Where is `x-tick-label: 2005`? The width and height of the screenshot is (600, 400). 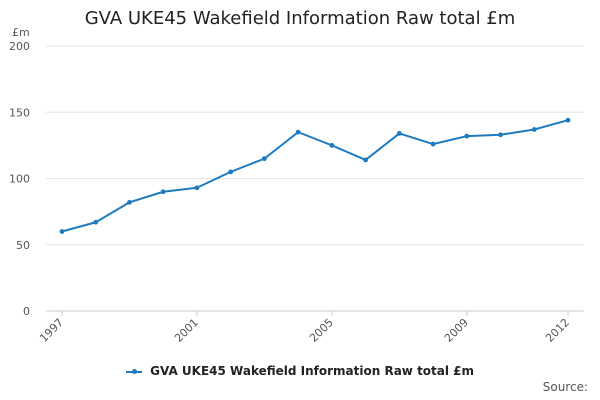
x-tick-label: 2005 is located at coordinates (321, 330).